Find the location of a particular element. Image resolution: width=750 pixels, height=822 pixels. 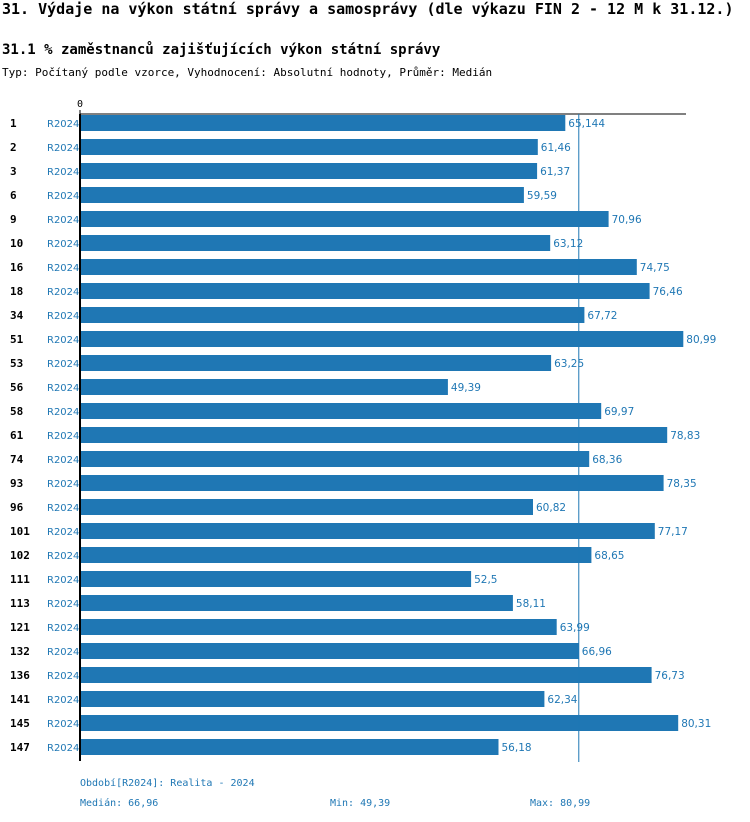

value-label: 70,96 is located at coordinates (627, 220).